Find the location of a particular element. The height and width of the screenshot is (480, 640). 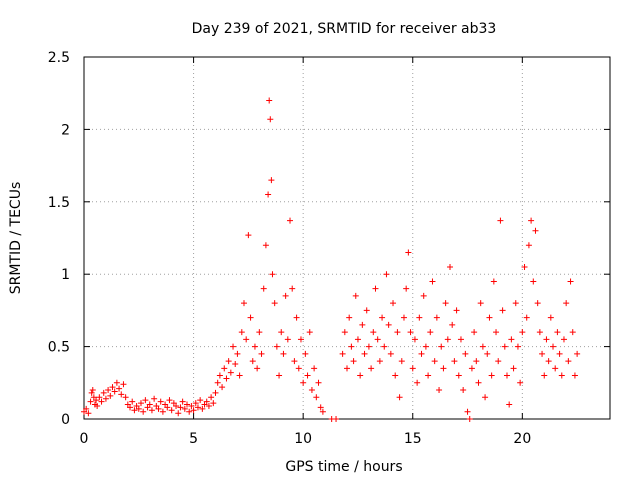

x-tick-label: 10 is located at coordinates (303, 439).